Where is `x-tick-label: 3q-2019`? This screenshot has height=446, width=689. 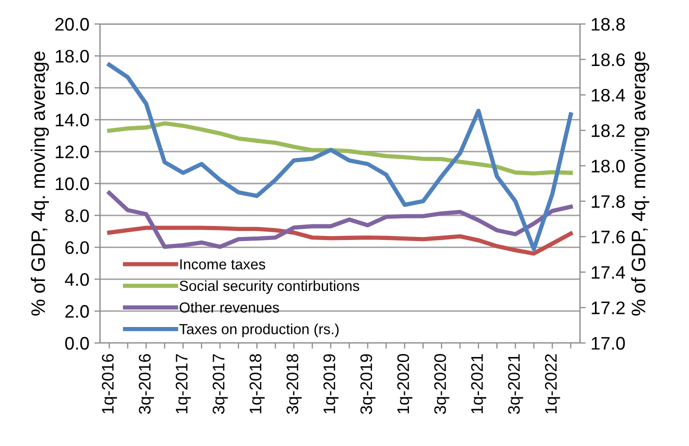
x-tick-label: 3q-2019 is located at coordinates (368, 384).